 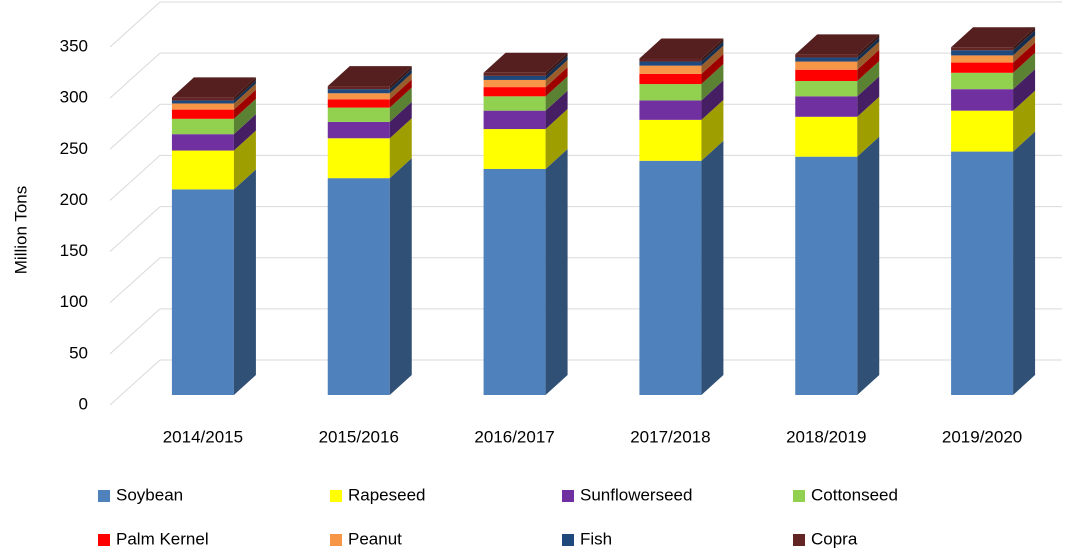 What do you see at coordinates (162, 538) in the screenshot?
I see `legend-label: Palm Kernel` at bounding box center [162, 538].